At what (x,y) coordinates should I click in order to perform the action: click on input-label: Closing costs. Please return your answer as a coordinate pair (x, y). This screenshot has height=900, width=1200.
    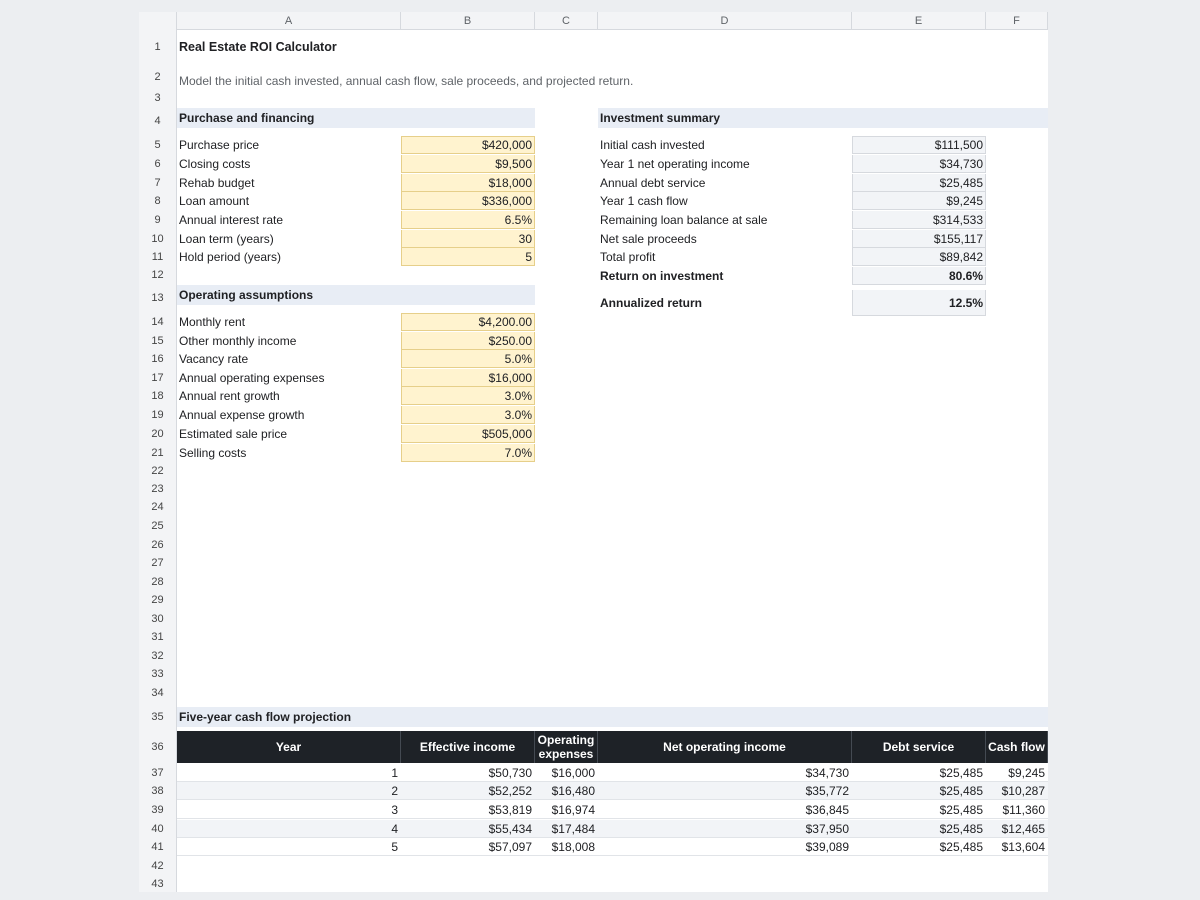
    Looking at the image, I should click on (215, 164).